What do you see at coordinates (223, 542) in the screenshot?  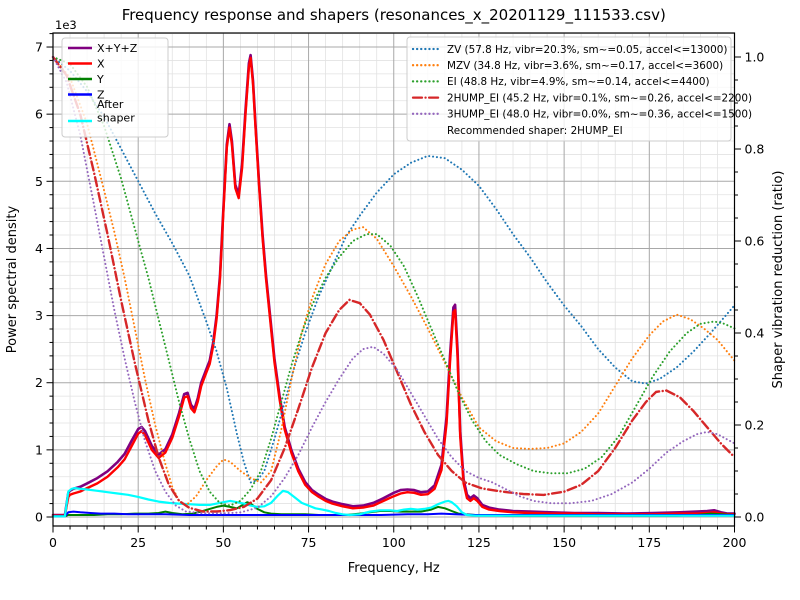 I see `x-tick-label: 50` at bounding box center [223, 542].